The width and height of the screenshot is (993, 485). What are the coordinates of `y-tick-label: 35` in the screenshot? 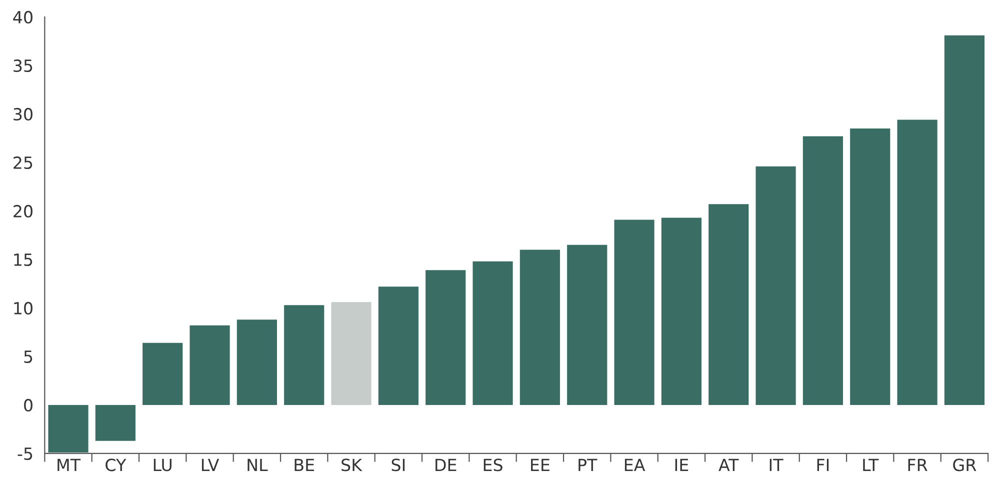 It's located at (23, 65).